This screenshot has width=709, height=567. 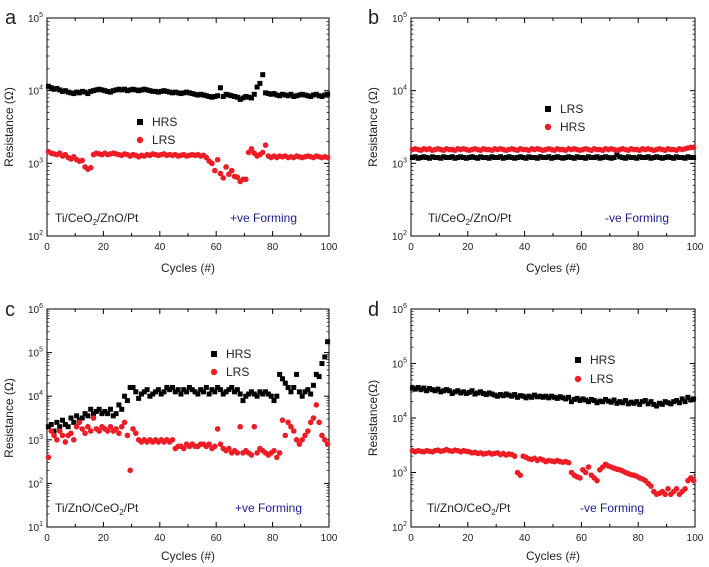 What do you see at coordinates (87, 508) in the screenshot?
I see `sample-label-part: Ti/ZnO/CeO` at bounding box center [87, 508].